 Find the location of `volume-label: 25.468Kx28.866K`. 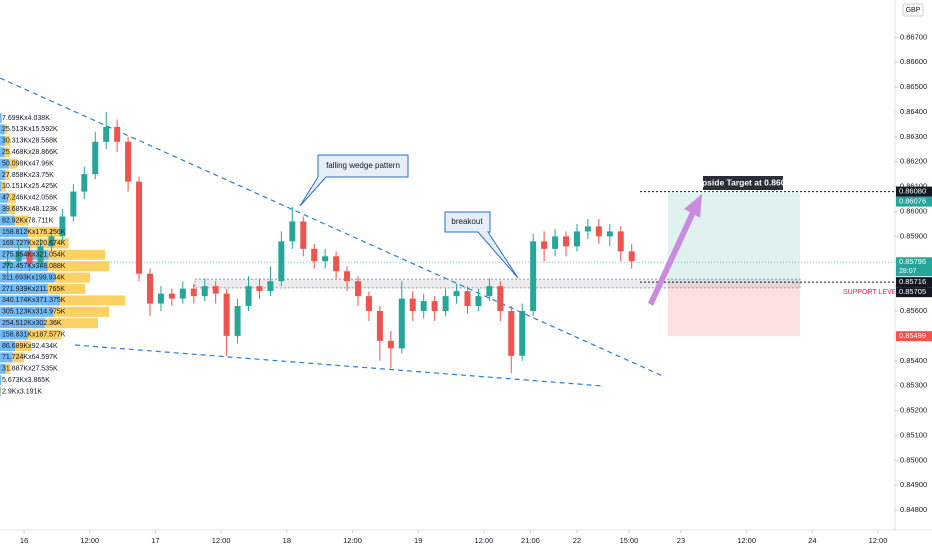

volume-label: 25.468Kx28.866K is located at coordinates (30, 152).